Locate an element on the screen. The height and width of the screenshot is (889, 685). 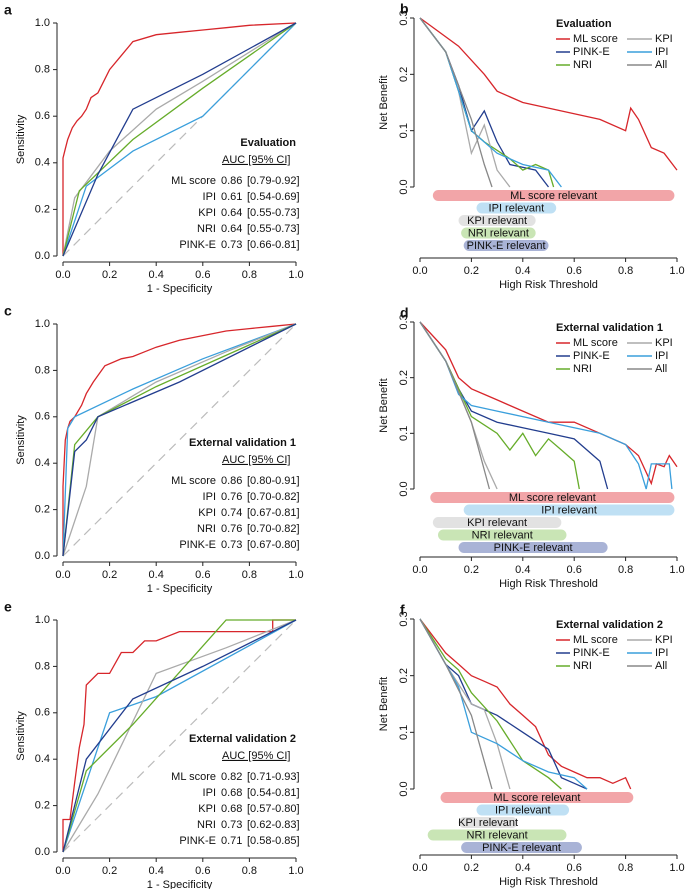
y-tick-label: 0.8 is located at coordinates (42, 70).